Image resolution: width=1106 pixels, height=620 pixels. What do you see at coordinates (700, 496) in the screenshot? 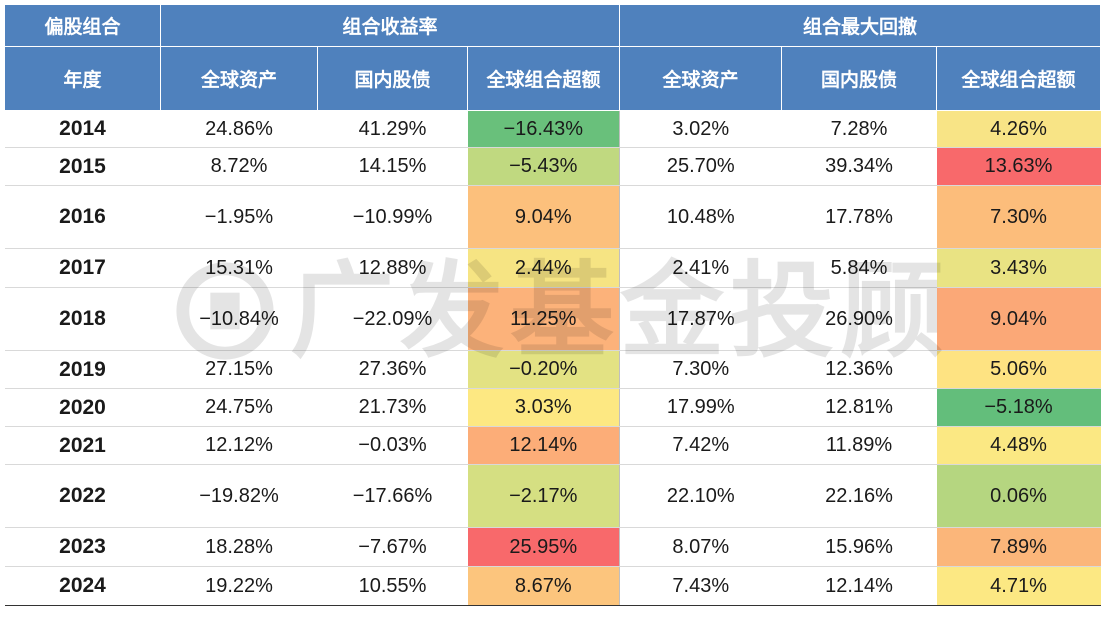
I see `value-cell: 22.10%` at bounding box center [700, 496].